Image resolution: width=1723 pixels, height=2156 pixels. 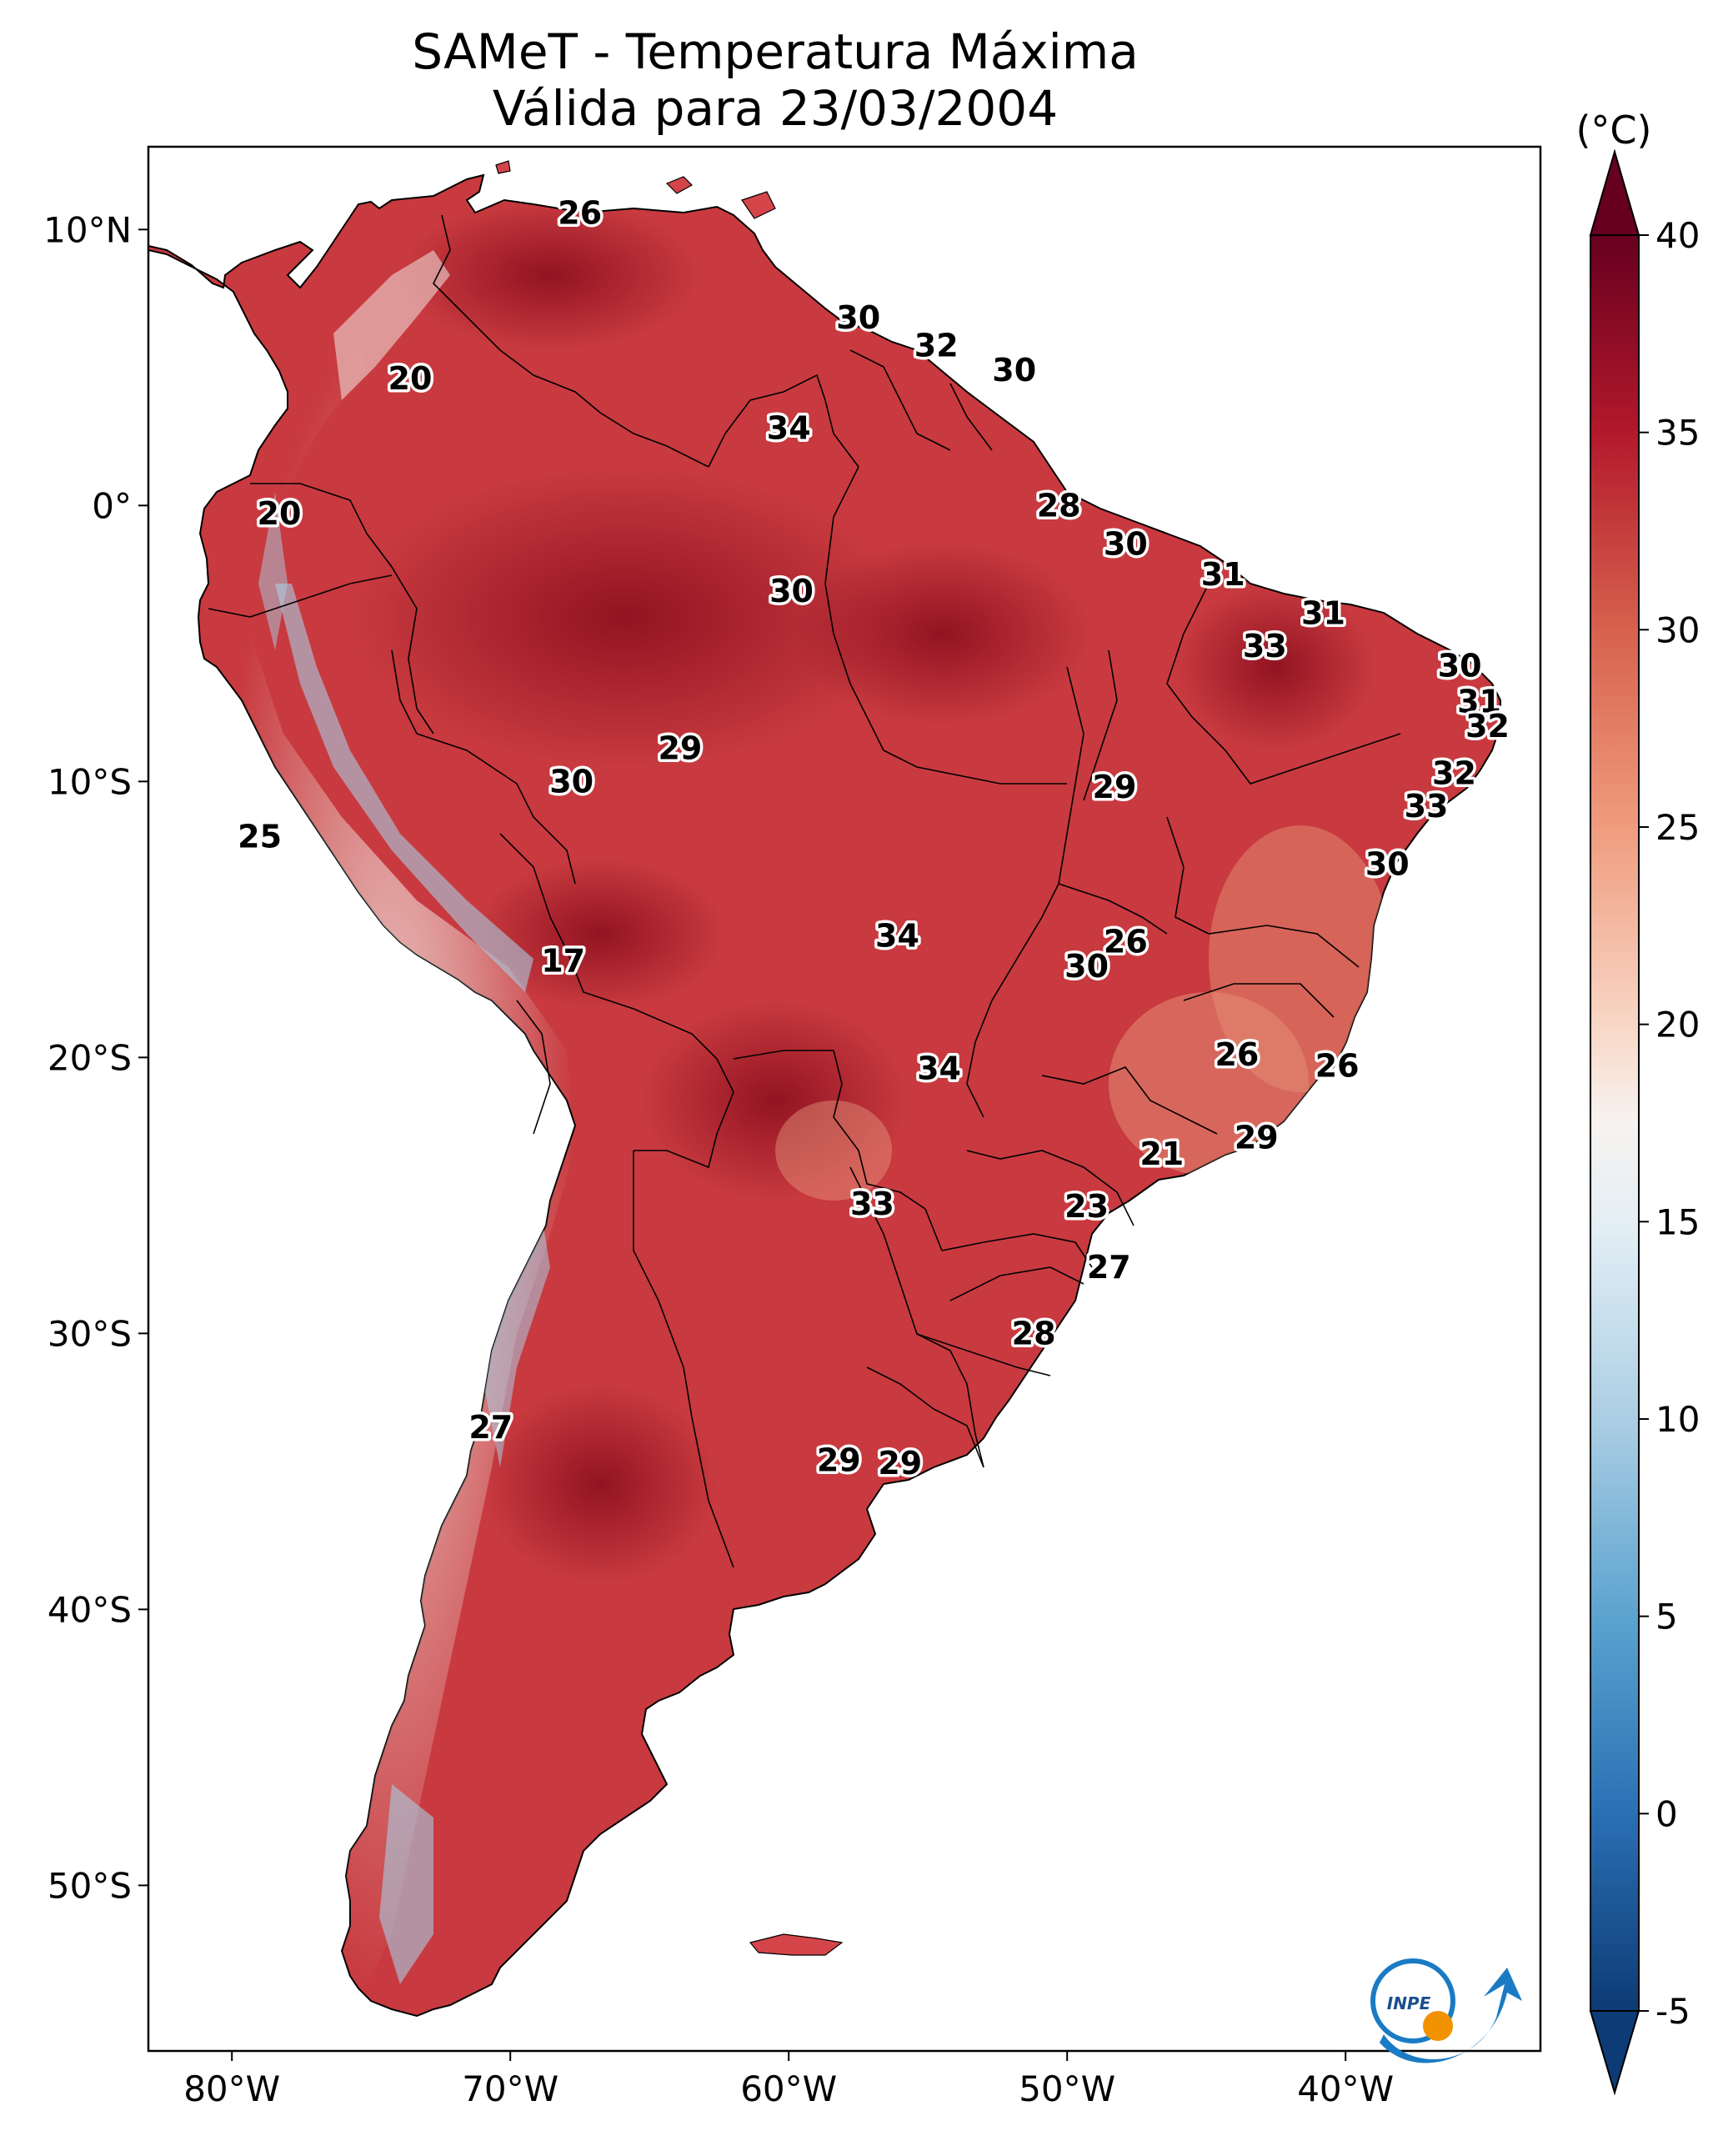 What do you see at coordinates (90, 781) in the screenshot?
I see `lat-tick-label: 10°S` at bounding box center [90, 781].